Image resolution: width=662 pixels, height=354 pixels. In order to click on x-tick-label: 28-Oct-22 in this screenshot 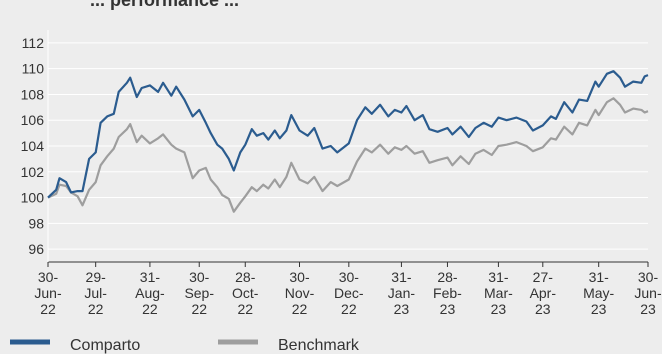, I will do `click(245, 293)`.